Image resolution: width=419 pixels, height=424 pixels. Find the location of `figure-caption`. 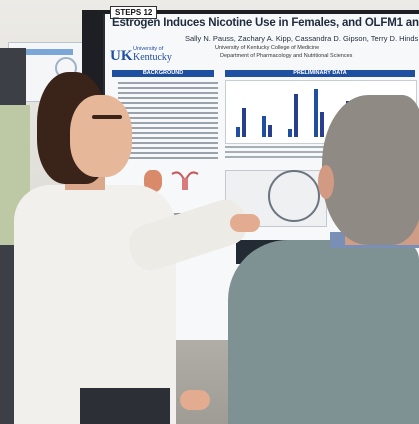

figure-caption is located at coordinates (320, 153).